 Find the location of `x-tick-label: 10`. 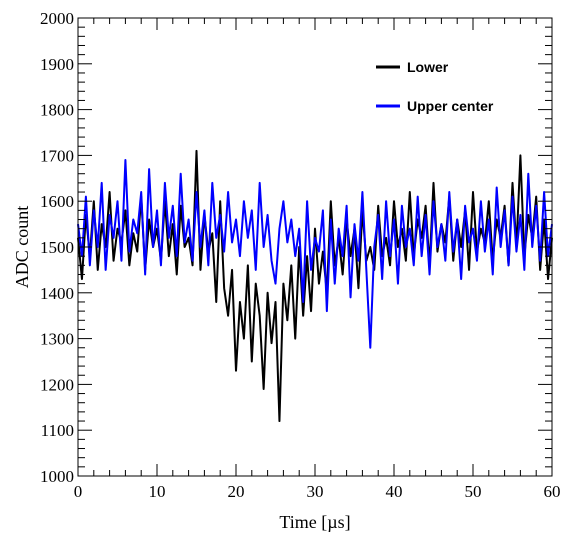

x-tick-label: 10 is located at coordinates (157, 491).